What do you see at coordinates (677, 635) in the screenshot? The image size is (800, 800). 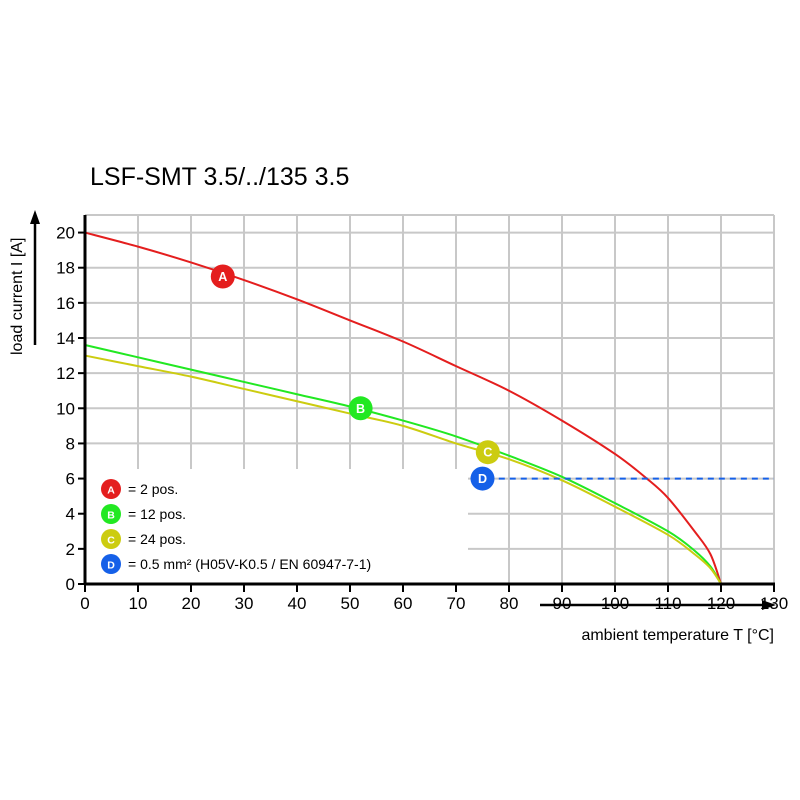 I see `x-axis-label: ambient temperature T [°C]` at bounding box center [677, 635].